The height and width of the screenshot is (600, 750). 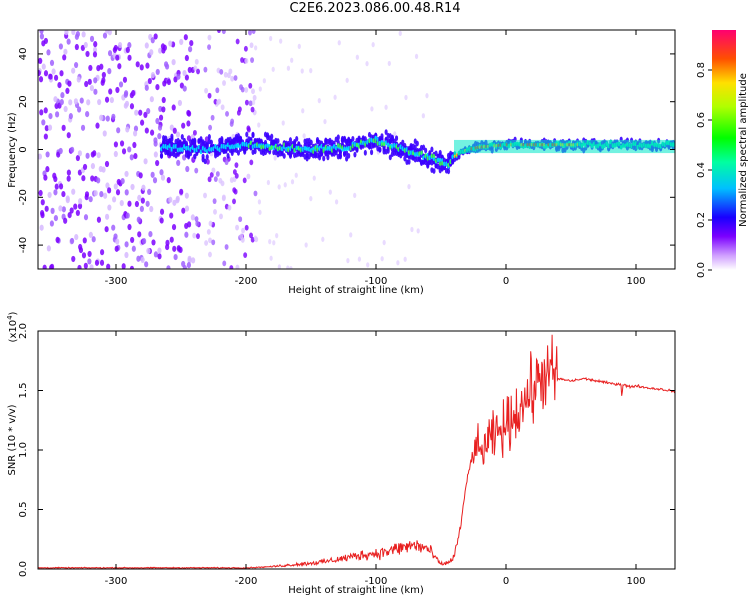 What do you see at coordinates (116, 581) in the screenshot?
I see `snr-x-tick-label: -300` at bounding box center [116, 581].